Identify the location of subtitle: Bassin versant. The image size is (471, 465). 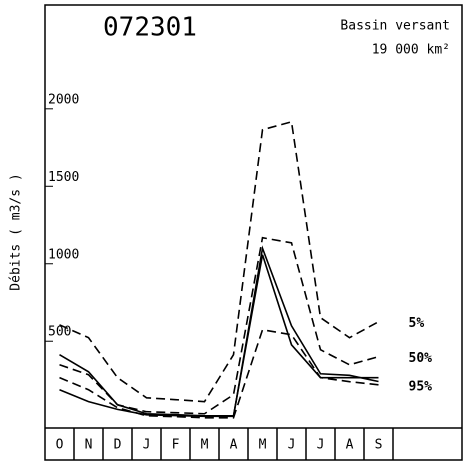
(395, 26).